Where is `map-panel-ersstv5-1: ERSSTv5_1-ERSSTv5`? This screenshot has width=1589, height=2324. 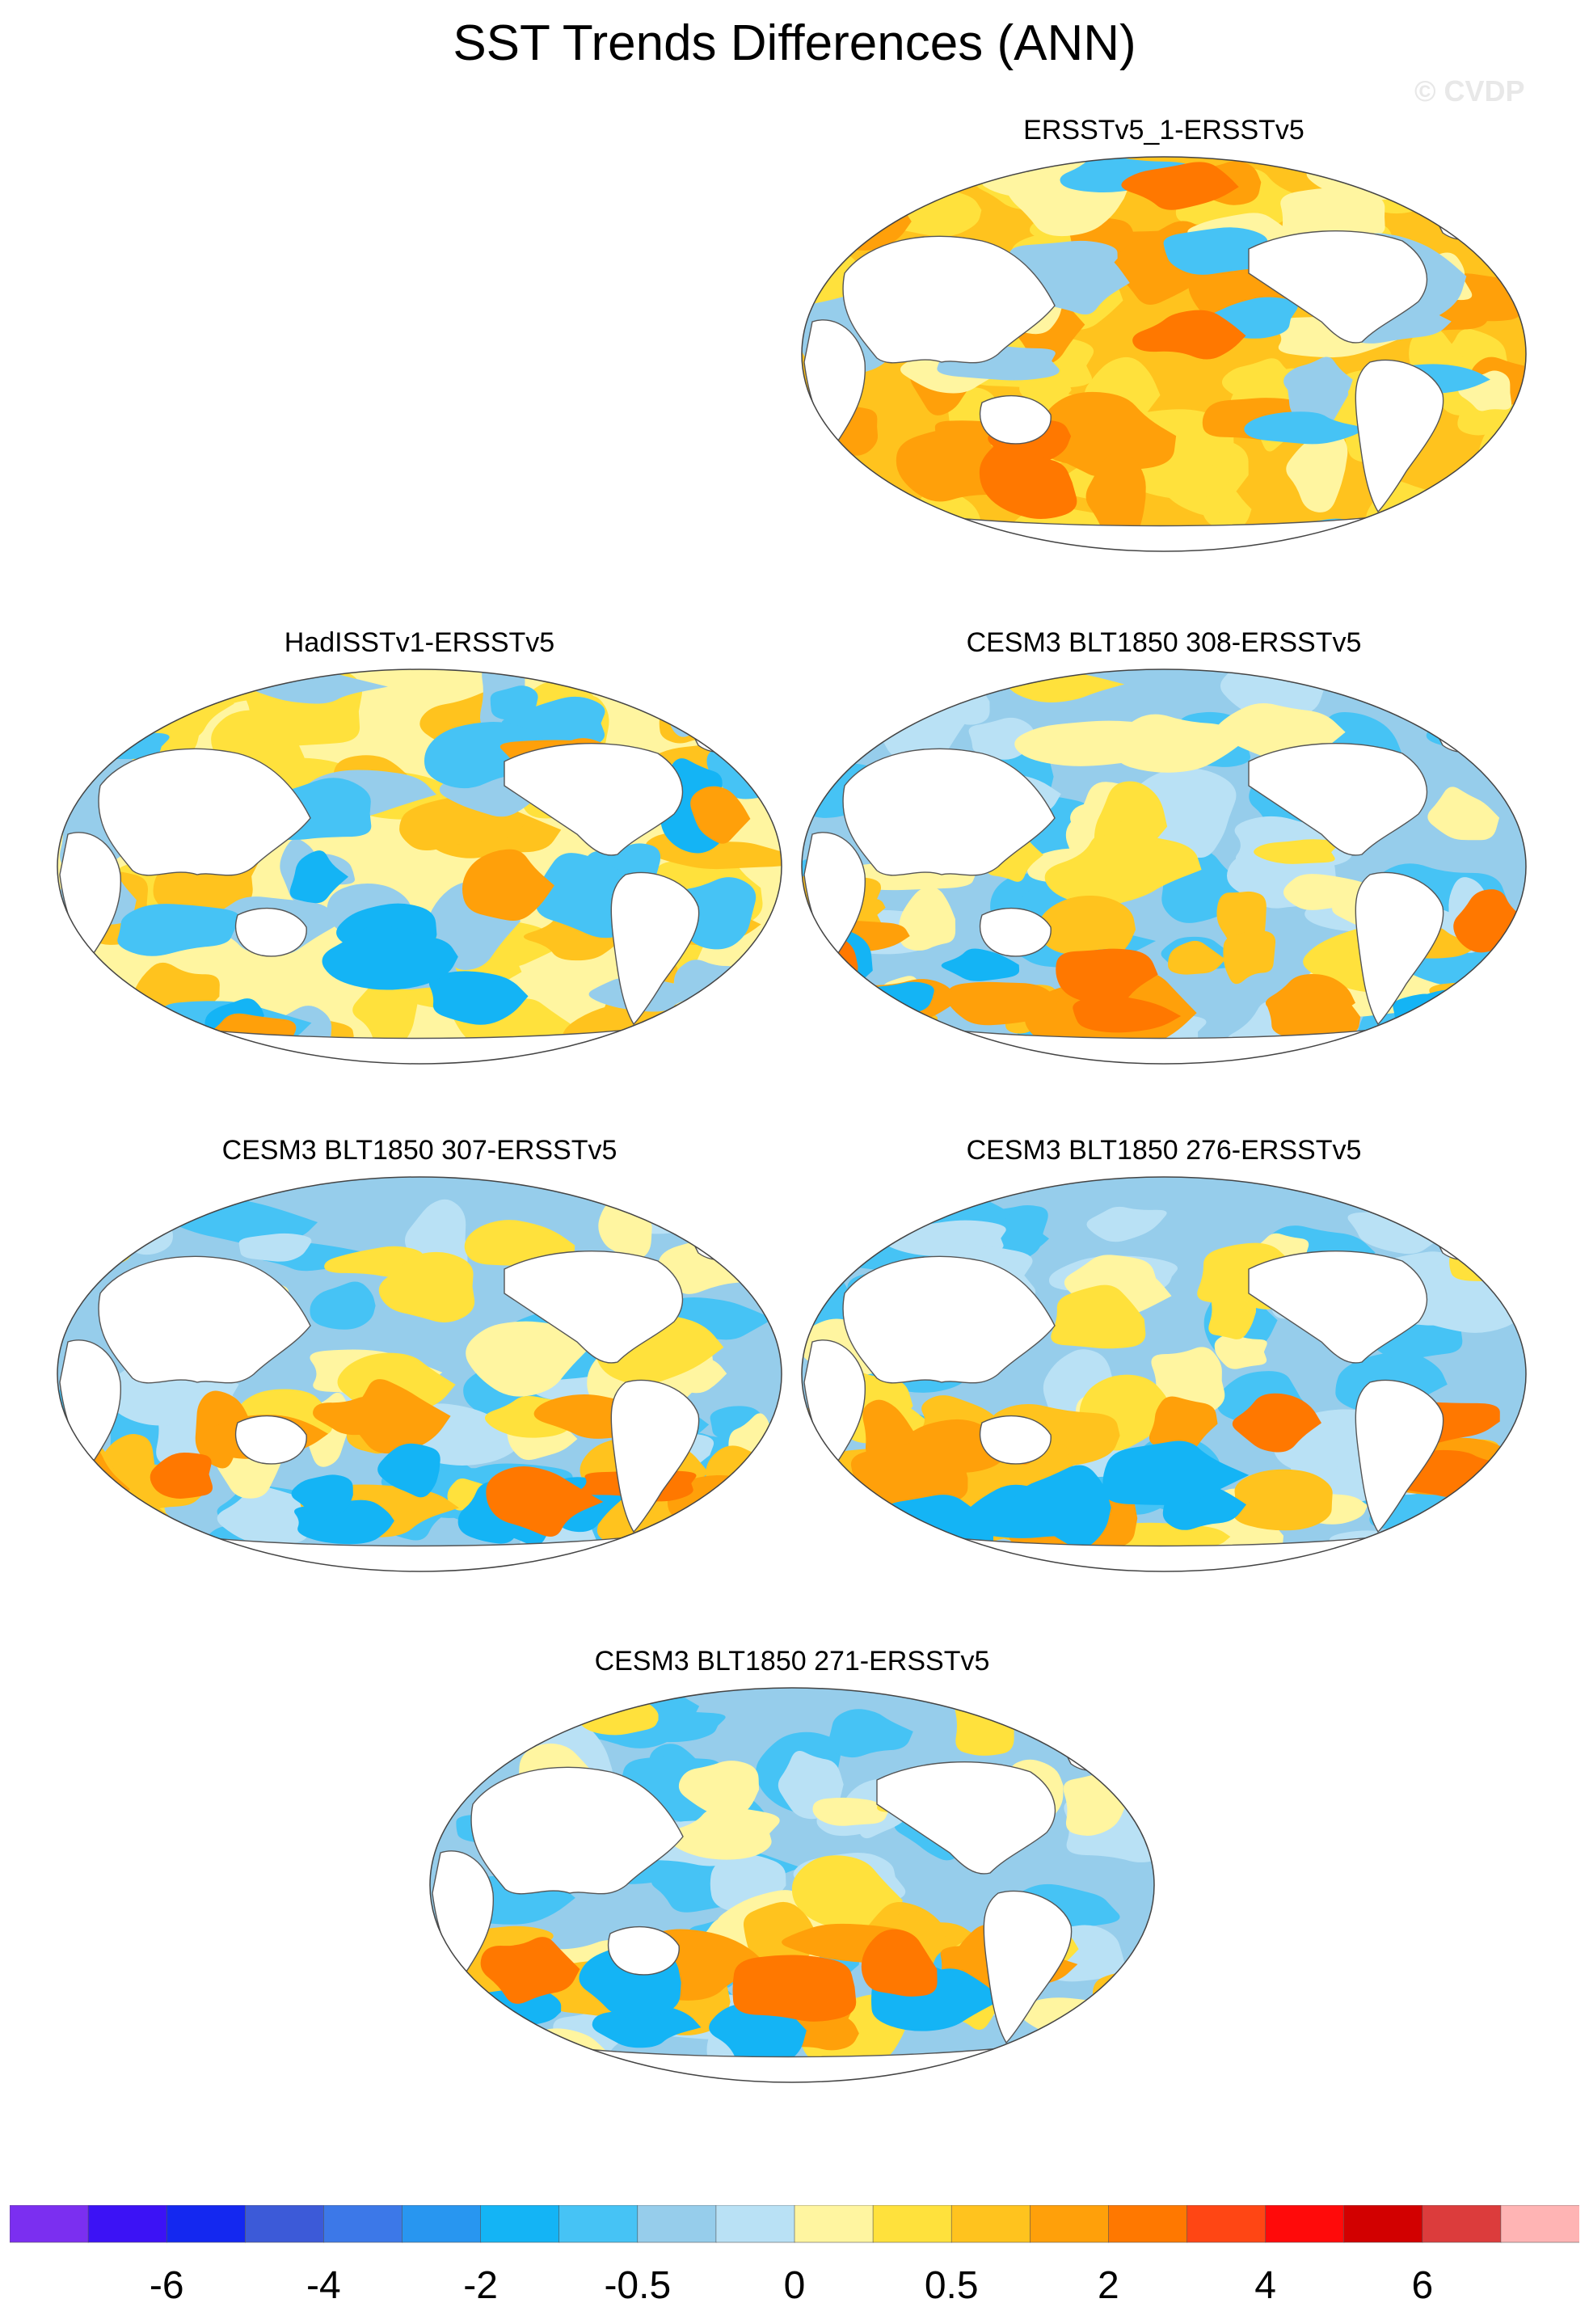
map-panel-ersstv5-1: ERSSTv5_1-ERSSTv5 is located at coordinates (1164, 341).